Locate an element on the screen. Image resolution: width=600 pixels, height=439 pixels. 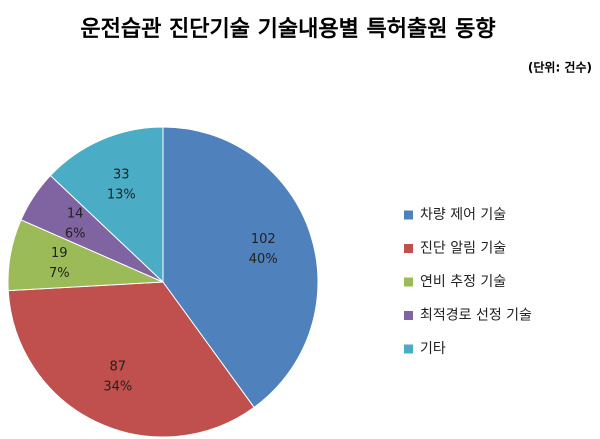
data-label: 87 is located at coordinates (117, 367).